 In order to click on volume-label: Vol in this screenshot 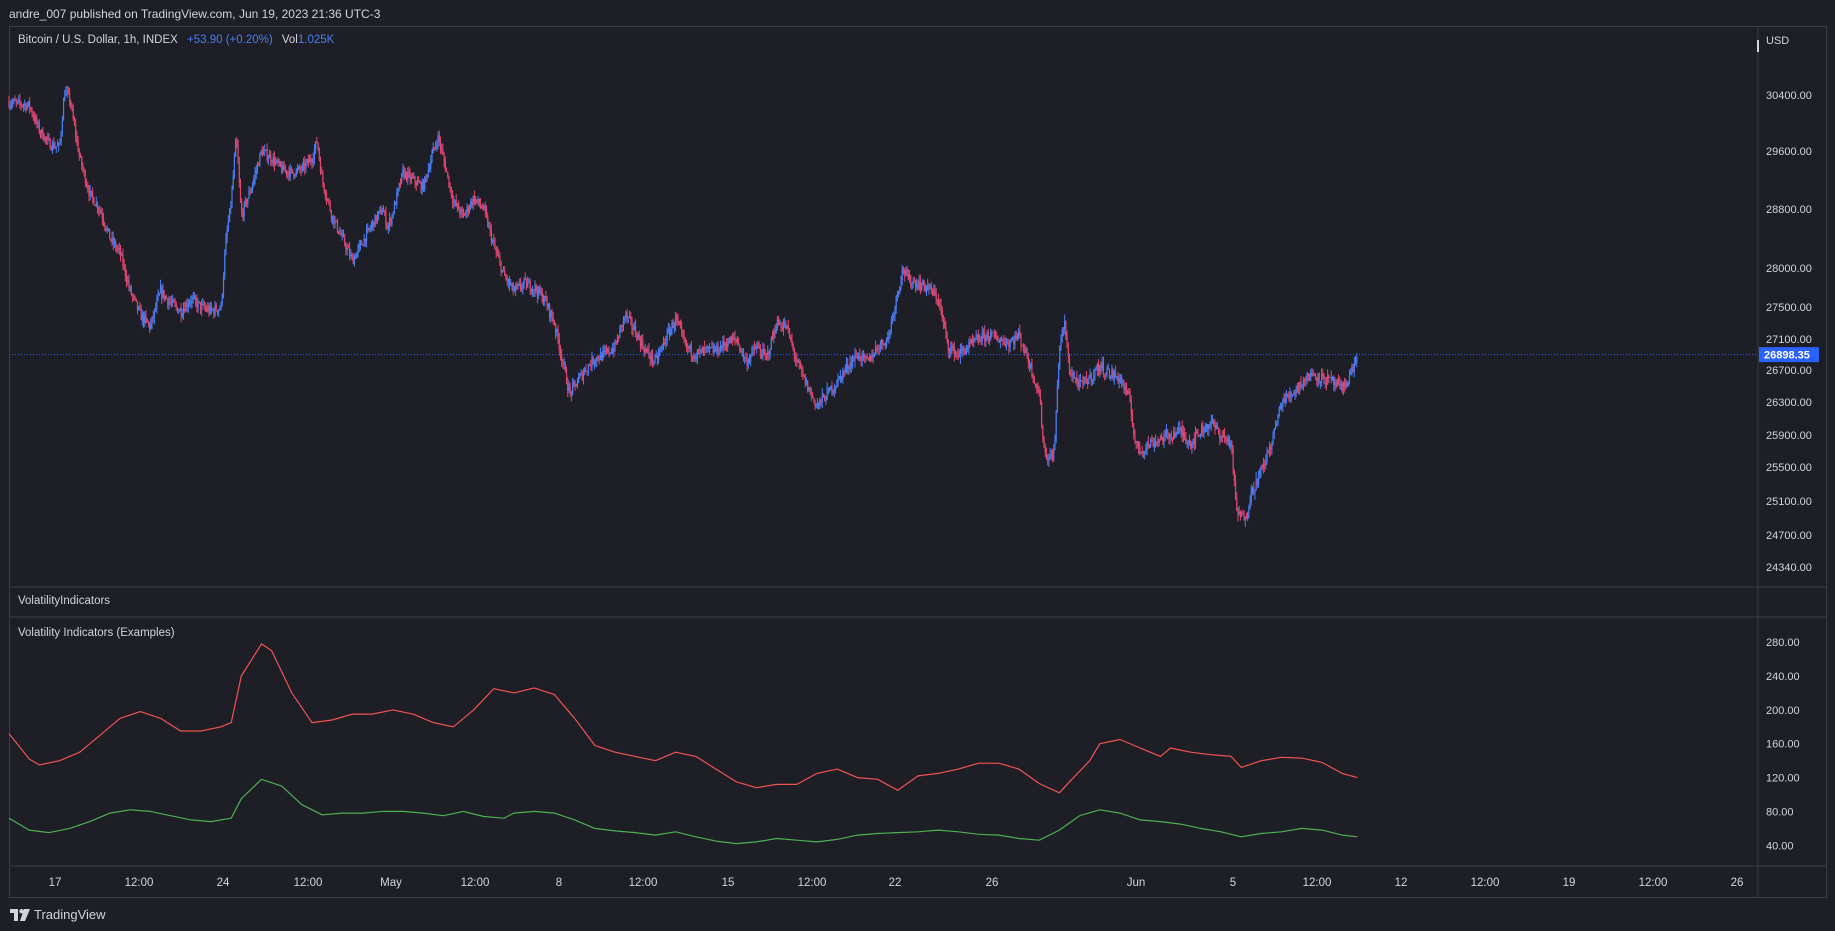, I will do `click(289, 40)`.